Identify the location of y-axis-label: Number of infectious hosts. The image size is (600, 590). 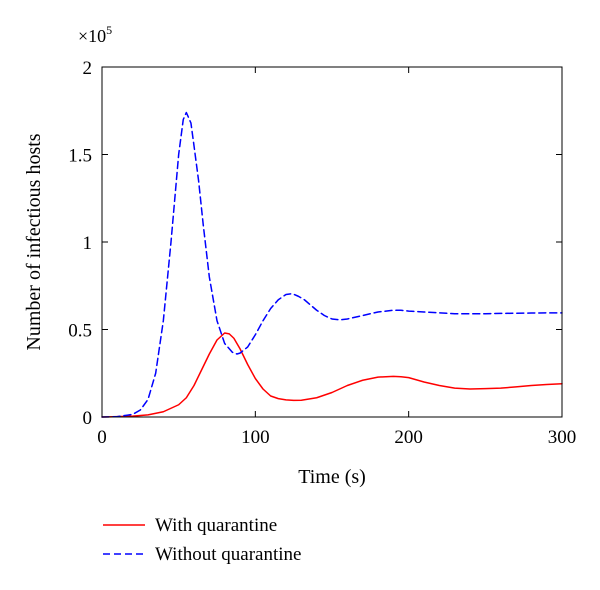
(34, 241).